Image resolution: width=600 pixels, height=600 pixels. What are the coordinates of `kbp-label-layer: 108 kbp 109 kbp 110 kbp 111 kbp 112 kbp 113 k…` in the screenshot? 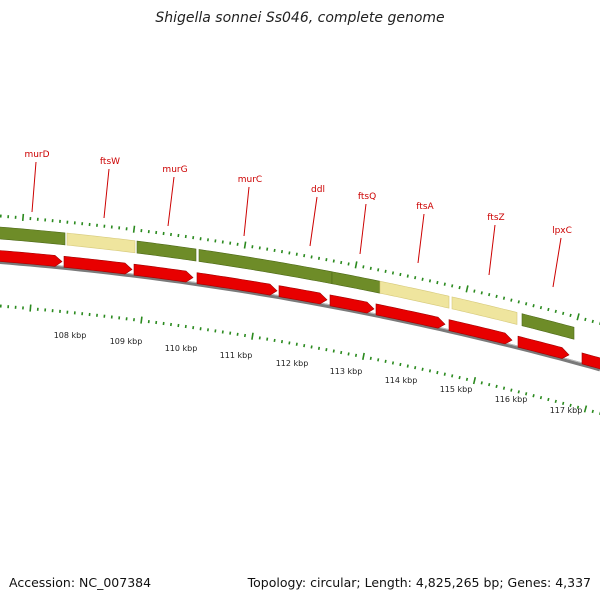 It's located at (318, 373).